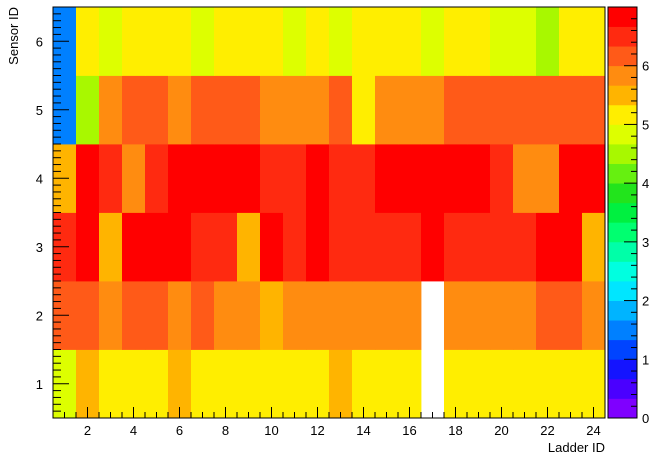  What do you see at coordinates (329, 422) in the screenshot?
I see `x-axis: 2 4 6 8 10 12 14 16 18 20 22 24` at bounding box center [329, 422].